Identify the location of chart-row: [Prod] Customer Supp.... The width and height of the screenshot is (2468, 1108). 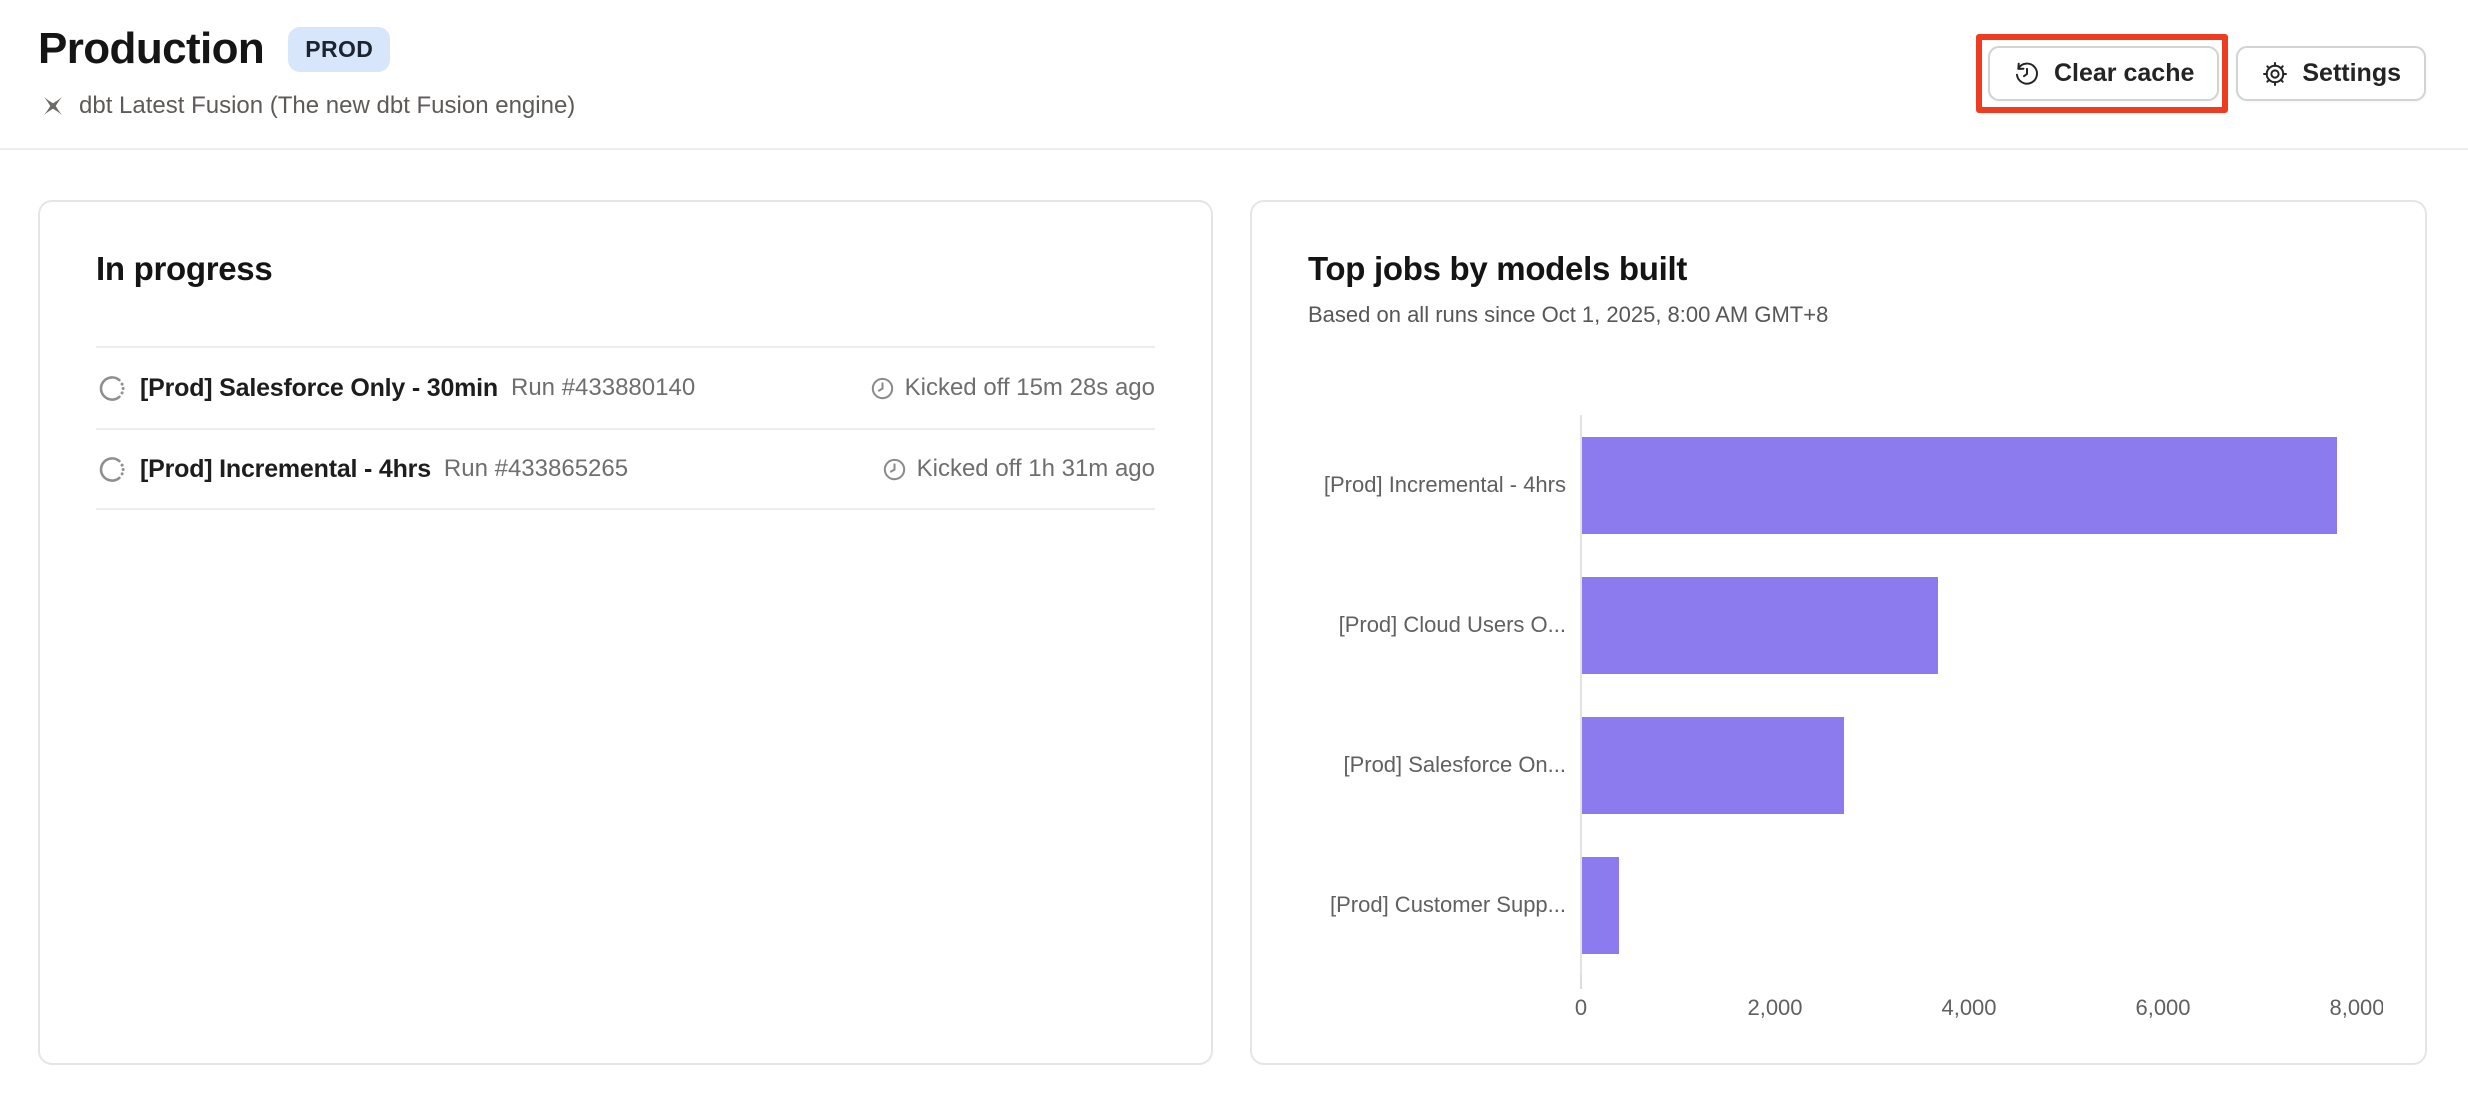
(1845, 905).